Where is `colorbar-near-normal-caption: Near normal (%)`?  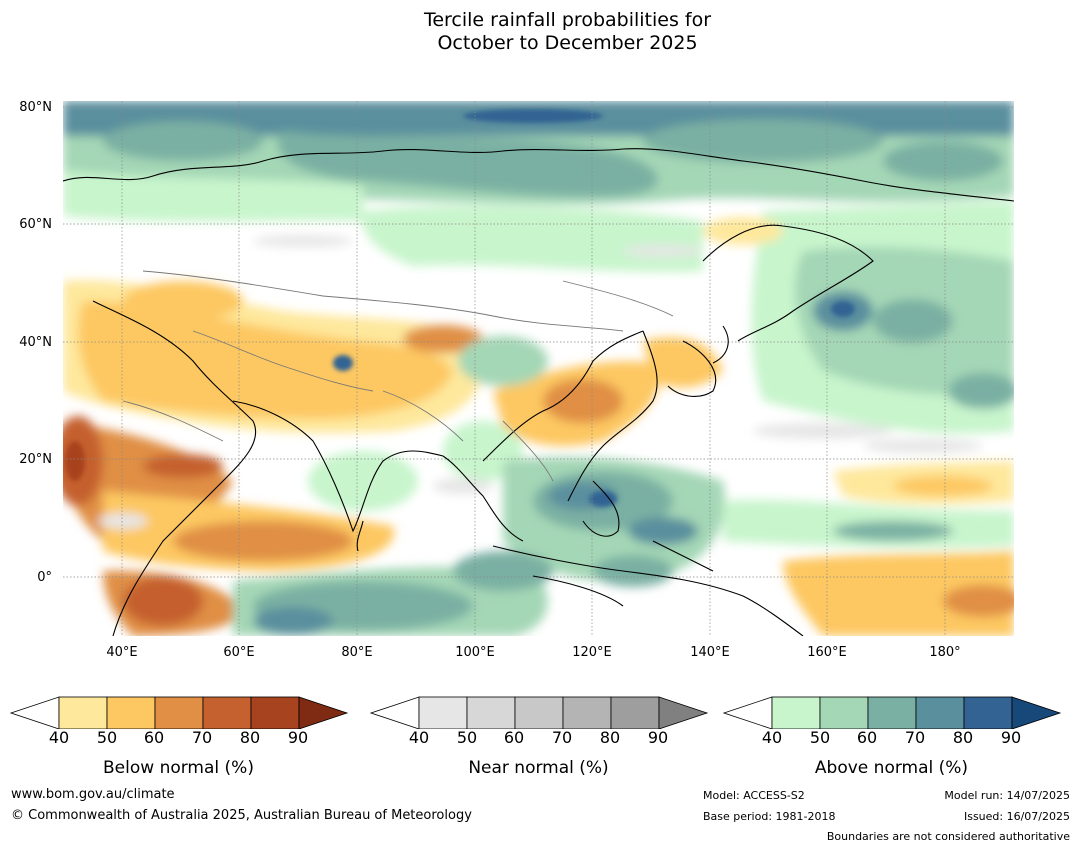
colorbar-near-normal-caption: Near normal (%) is located at coordinates (538, 768).